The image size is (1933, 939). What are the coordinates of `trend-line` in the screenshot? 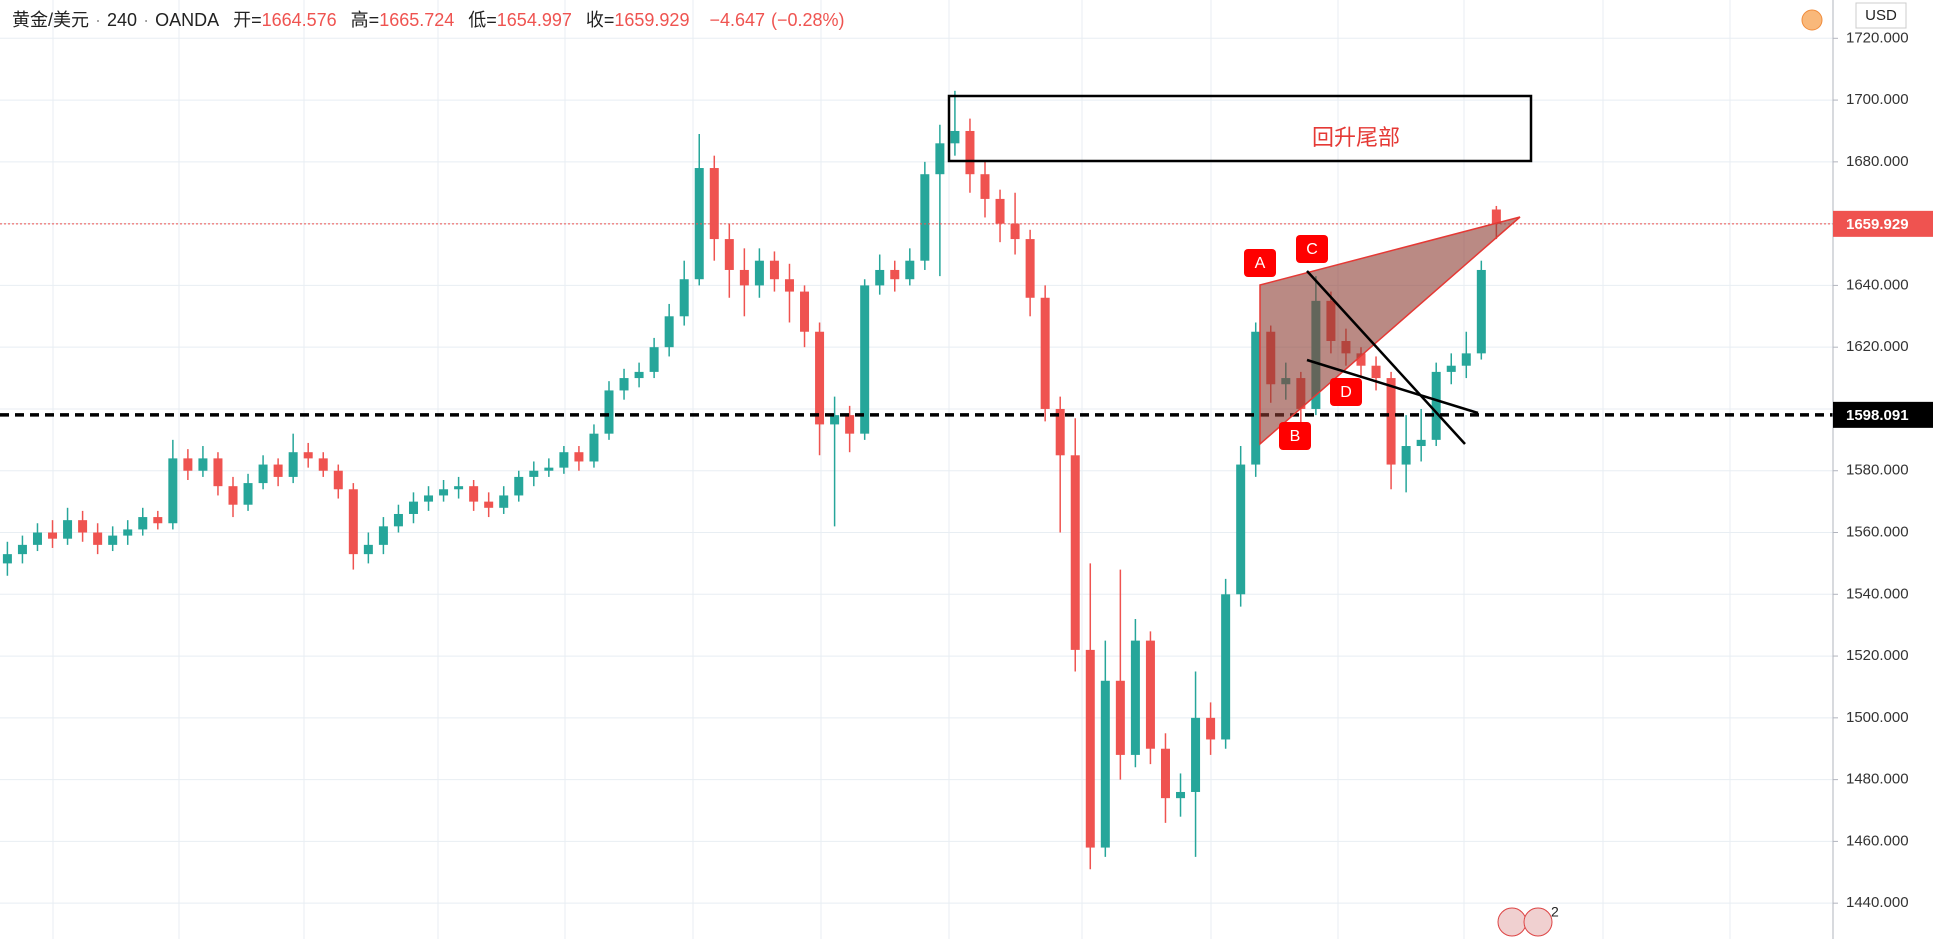 It's located at (1386, 357).